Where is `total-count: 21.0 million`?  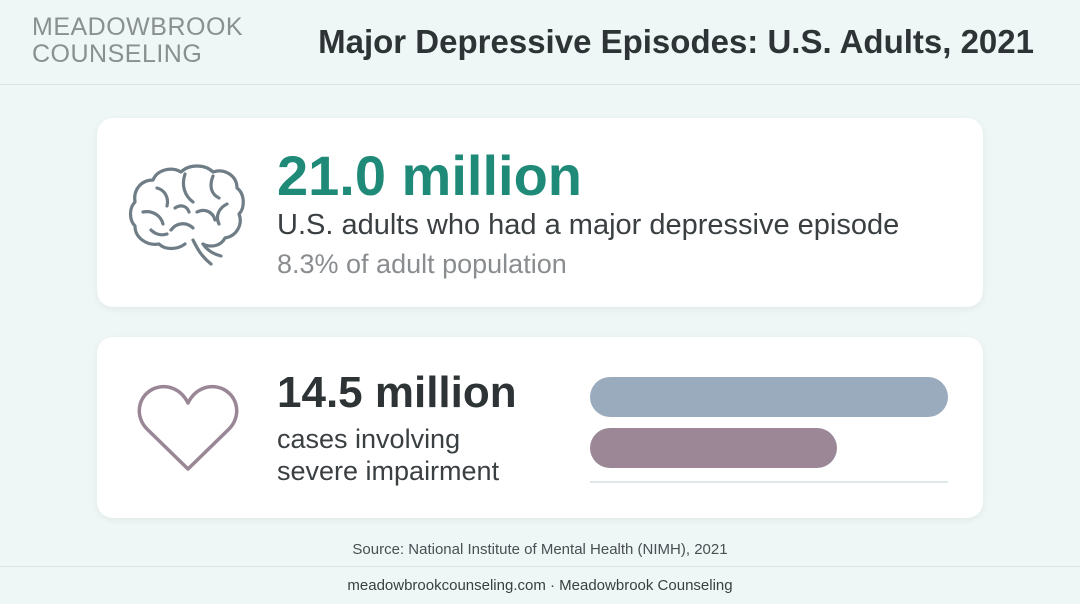 total-count: 21.0 million is located at coordinates (429, 175).